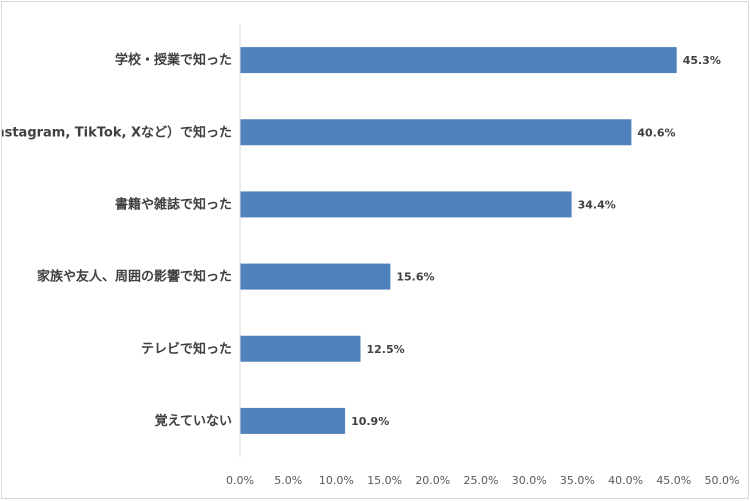 The height and width of the screenshot is (501, 750). Describe the element at coordinates (384, 480) in the screenshot. I see `x-tick-label: 15.0%` at that location.